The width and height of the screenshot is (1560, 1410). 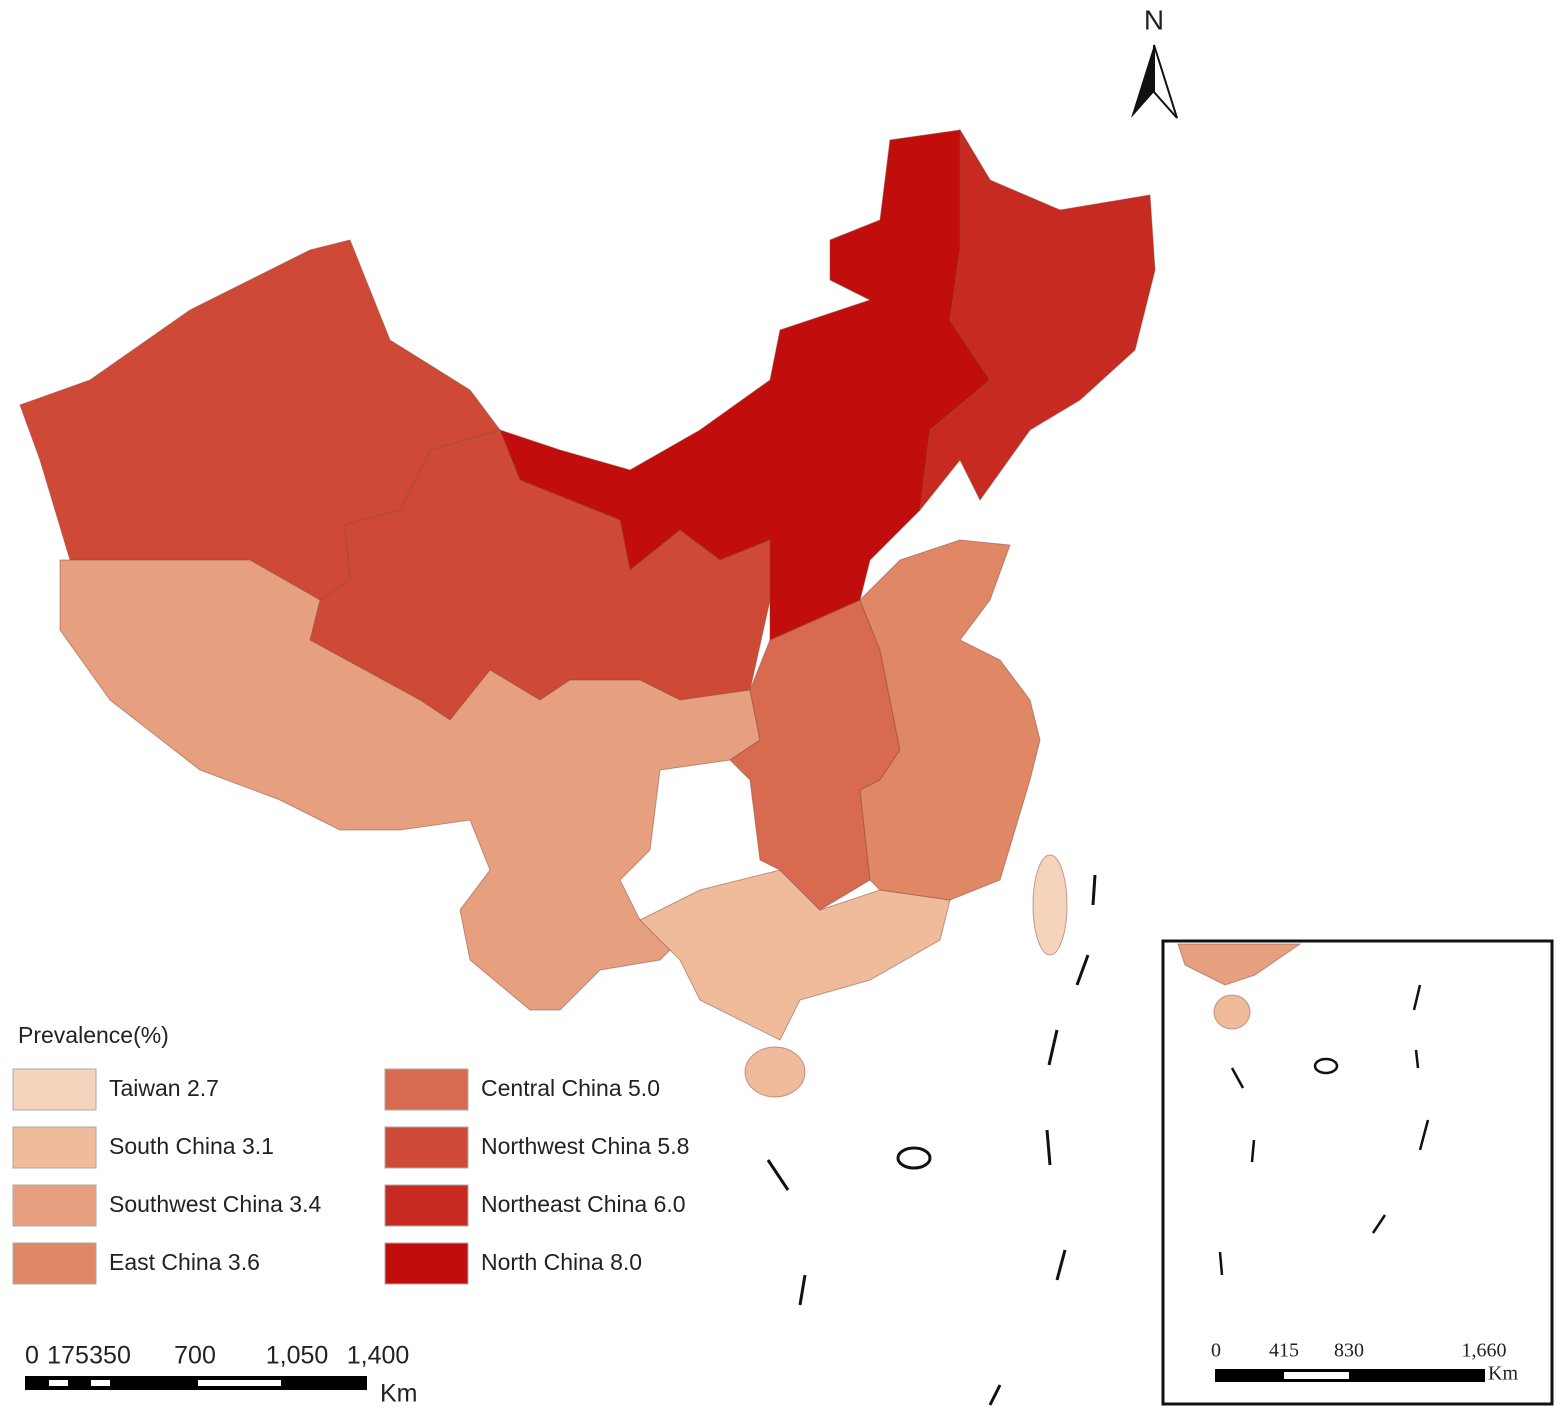 What do you see at coordinates (1216, 1351) in the screenshot?
I see `inset-scale-label: 0` at bounding box center [1216, 1351].